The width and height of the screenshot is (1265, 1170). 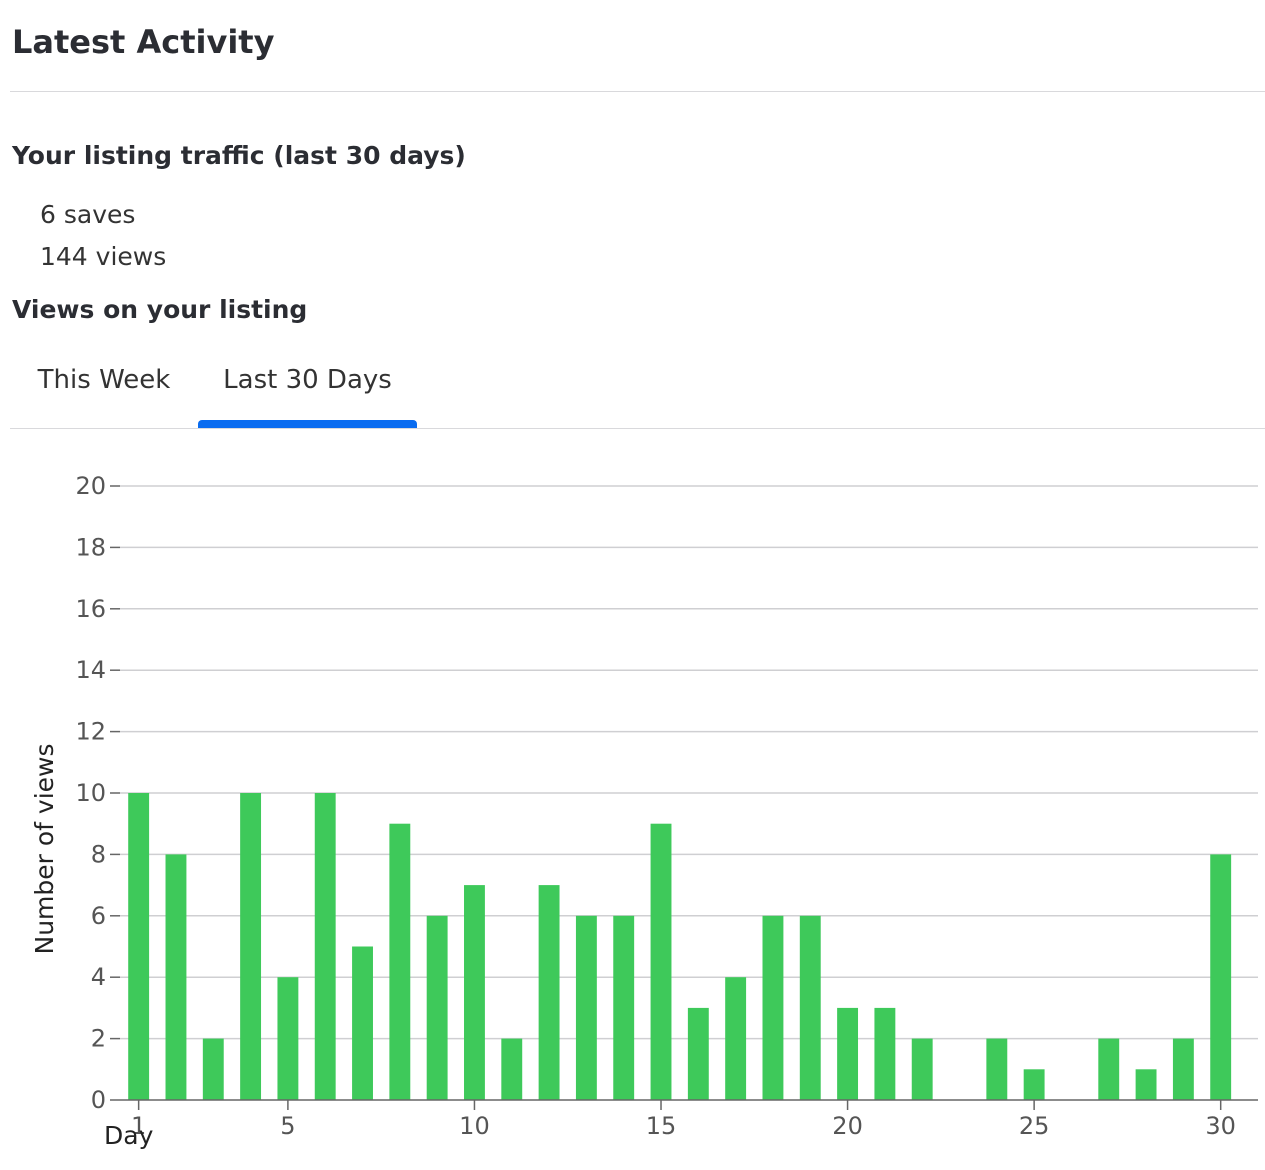 I want to click on views-count: 144 views, so click(x=103, y=256).